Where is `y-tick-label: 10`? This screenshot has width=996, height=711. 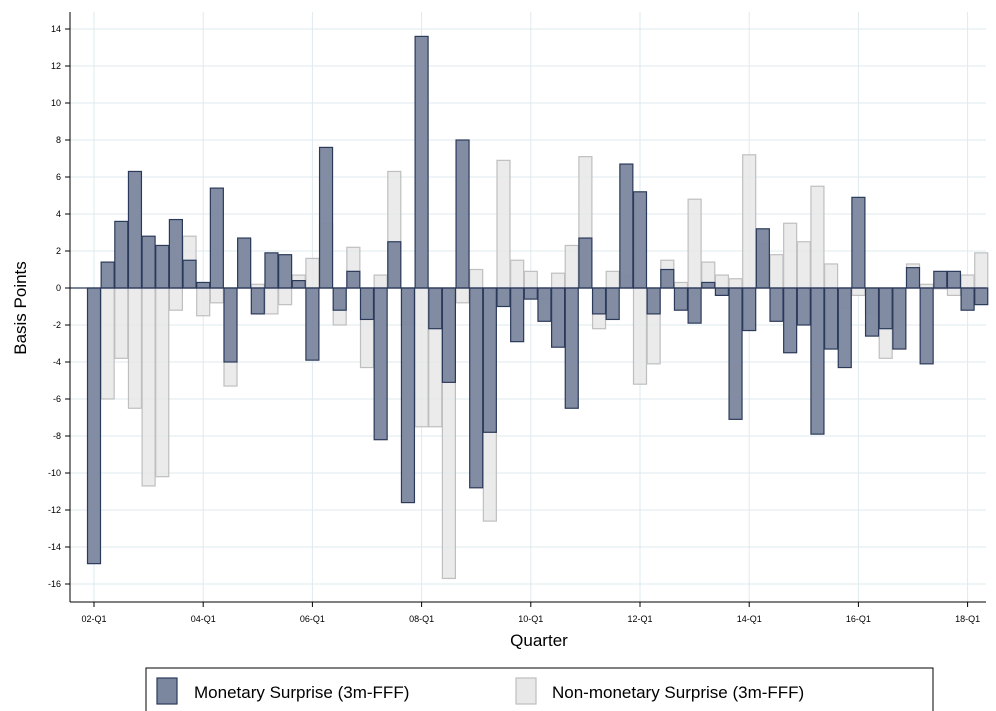 y-tick-label: 10 is located at coordinates (56, 103).